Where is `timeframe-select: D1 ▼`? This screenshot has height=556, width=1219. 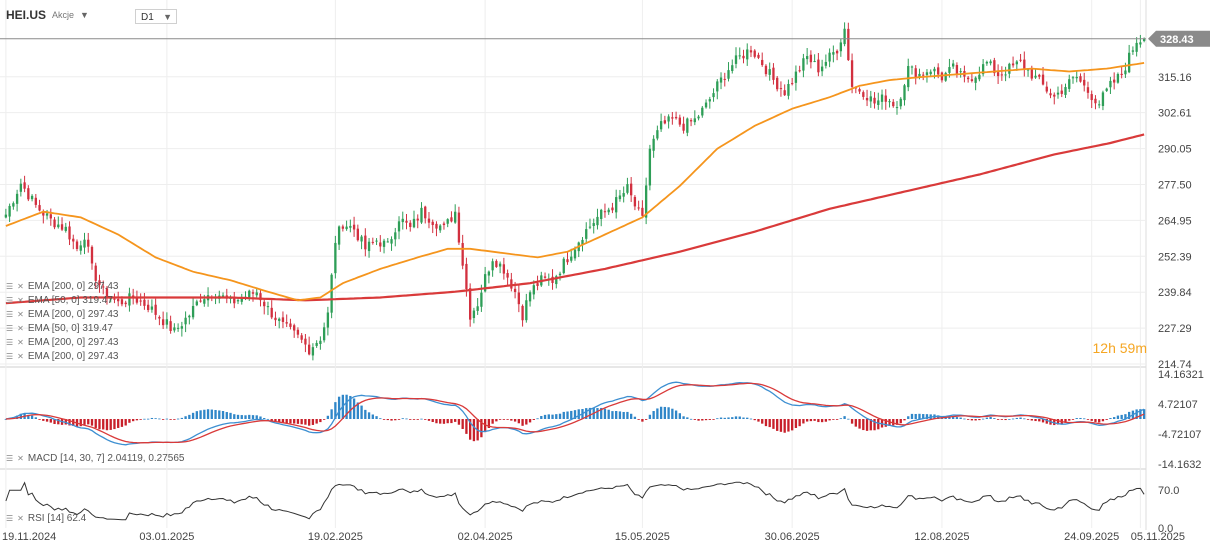 timeframe-select: D1 ▼ is located at coordinates (156, 16).